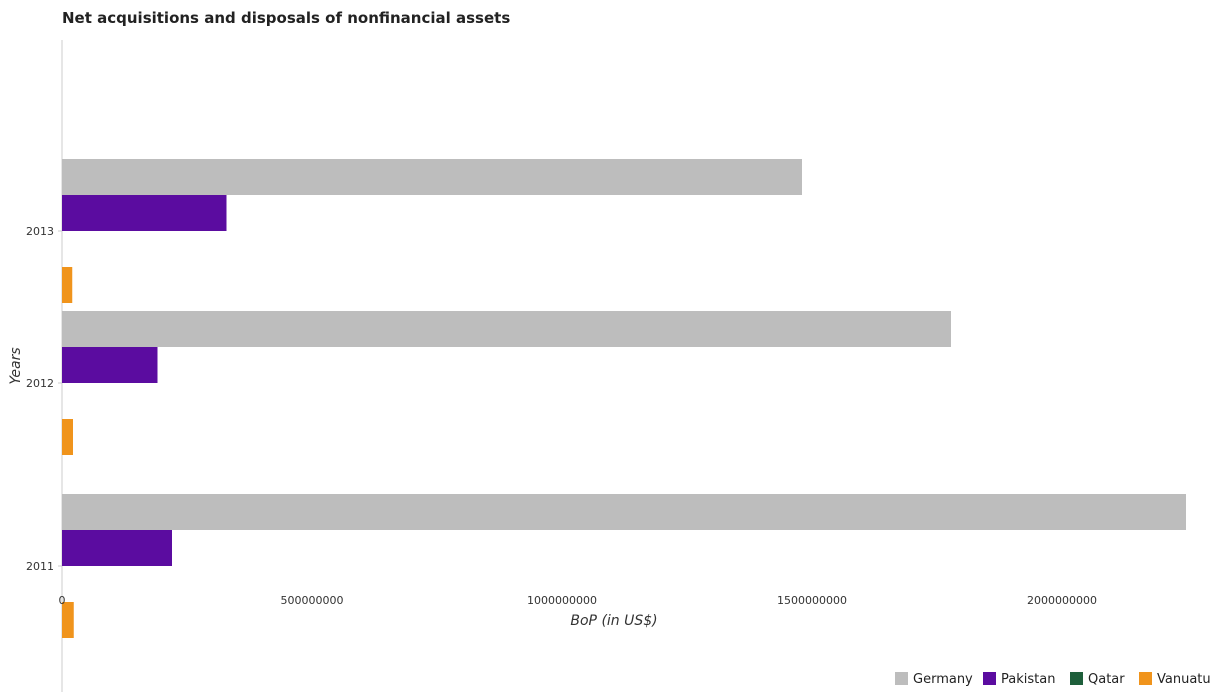 The width and height of the screenshot is (1230, 700). Describe the element at coordinates (16, 365) in the screenshot. I see `y-axis-label: Years` at that location.